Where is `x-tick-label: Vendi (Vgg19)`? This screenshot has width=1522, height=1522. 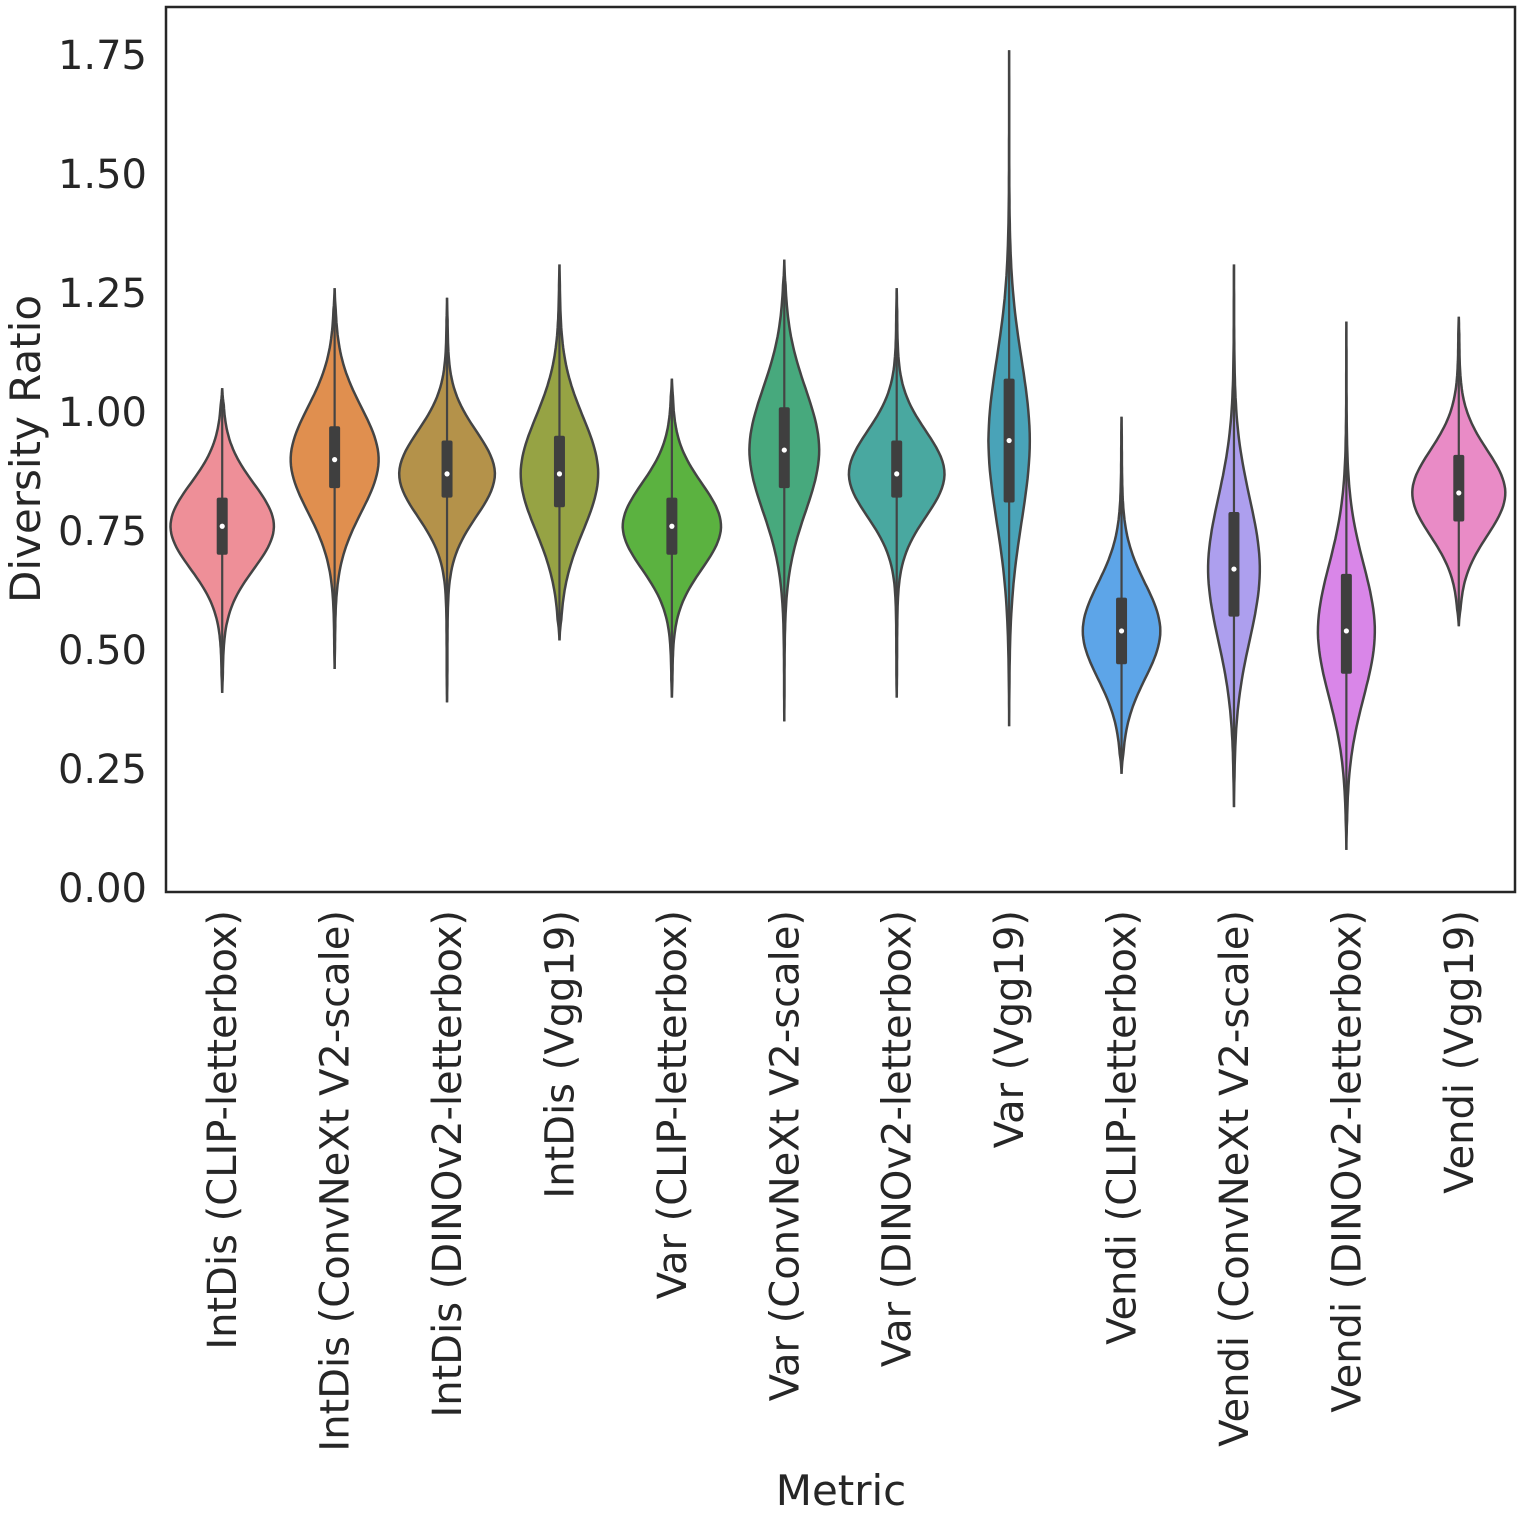
x-tick-label: Vendi (Vgg19) is located at coordinates (1460, 1052).